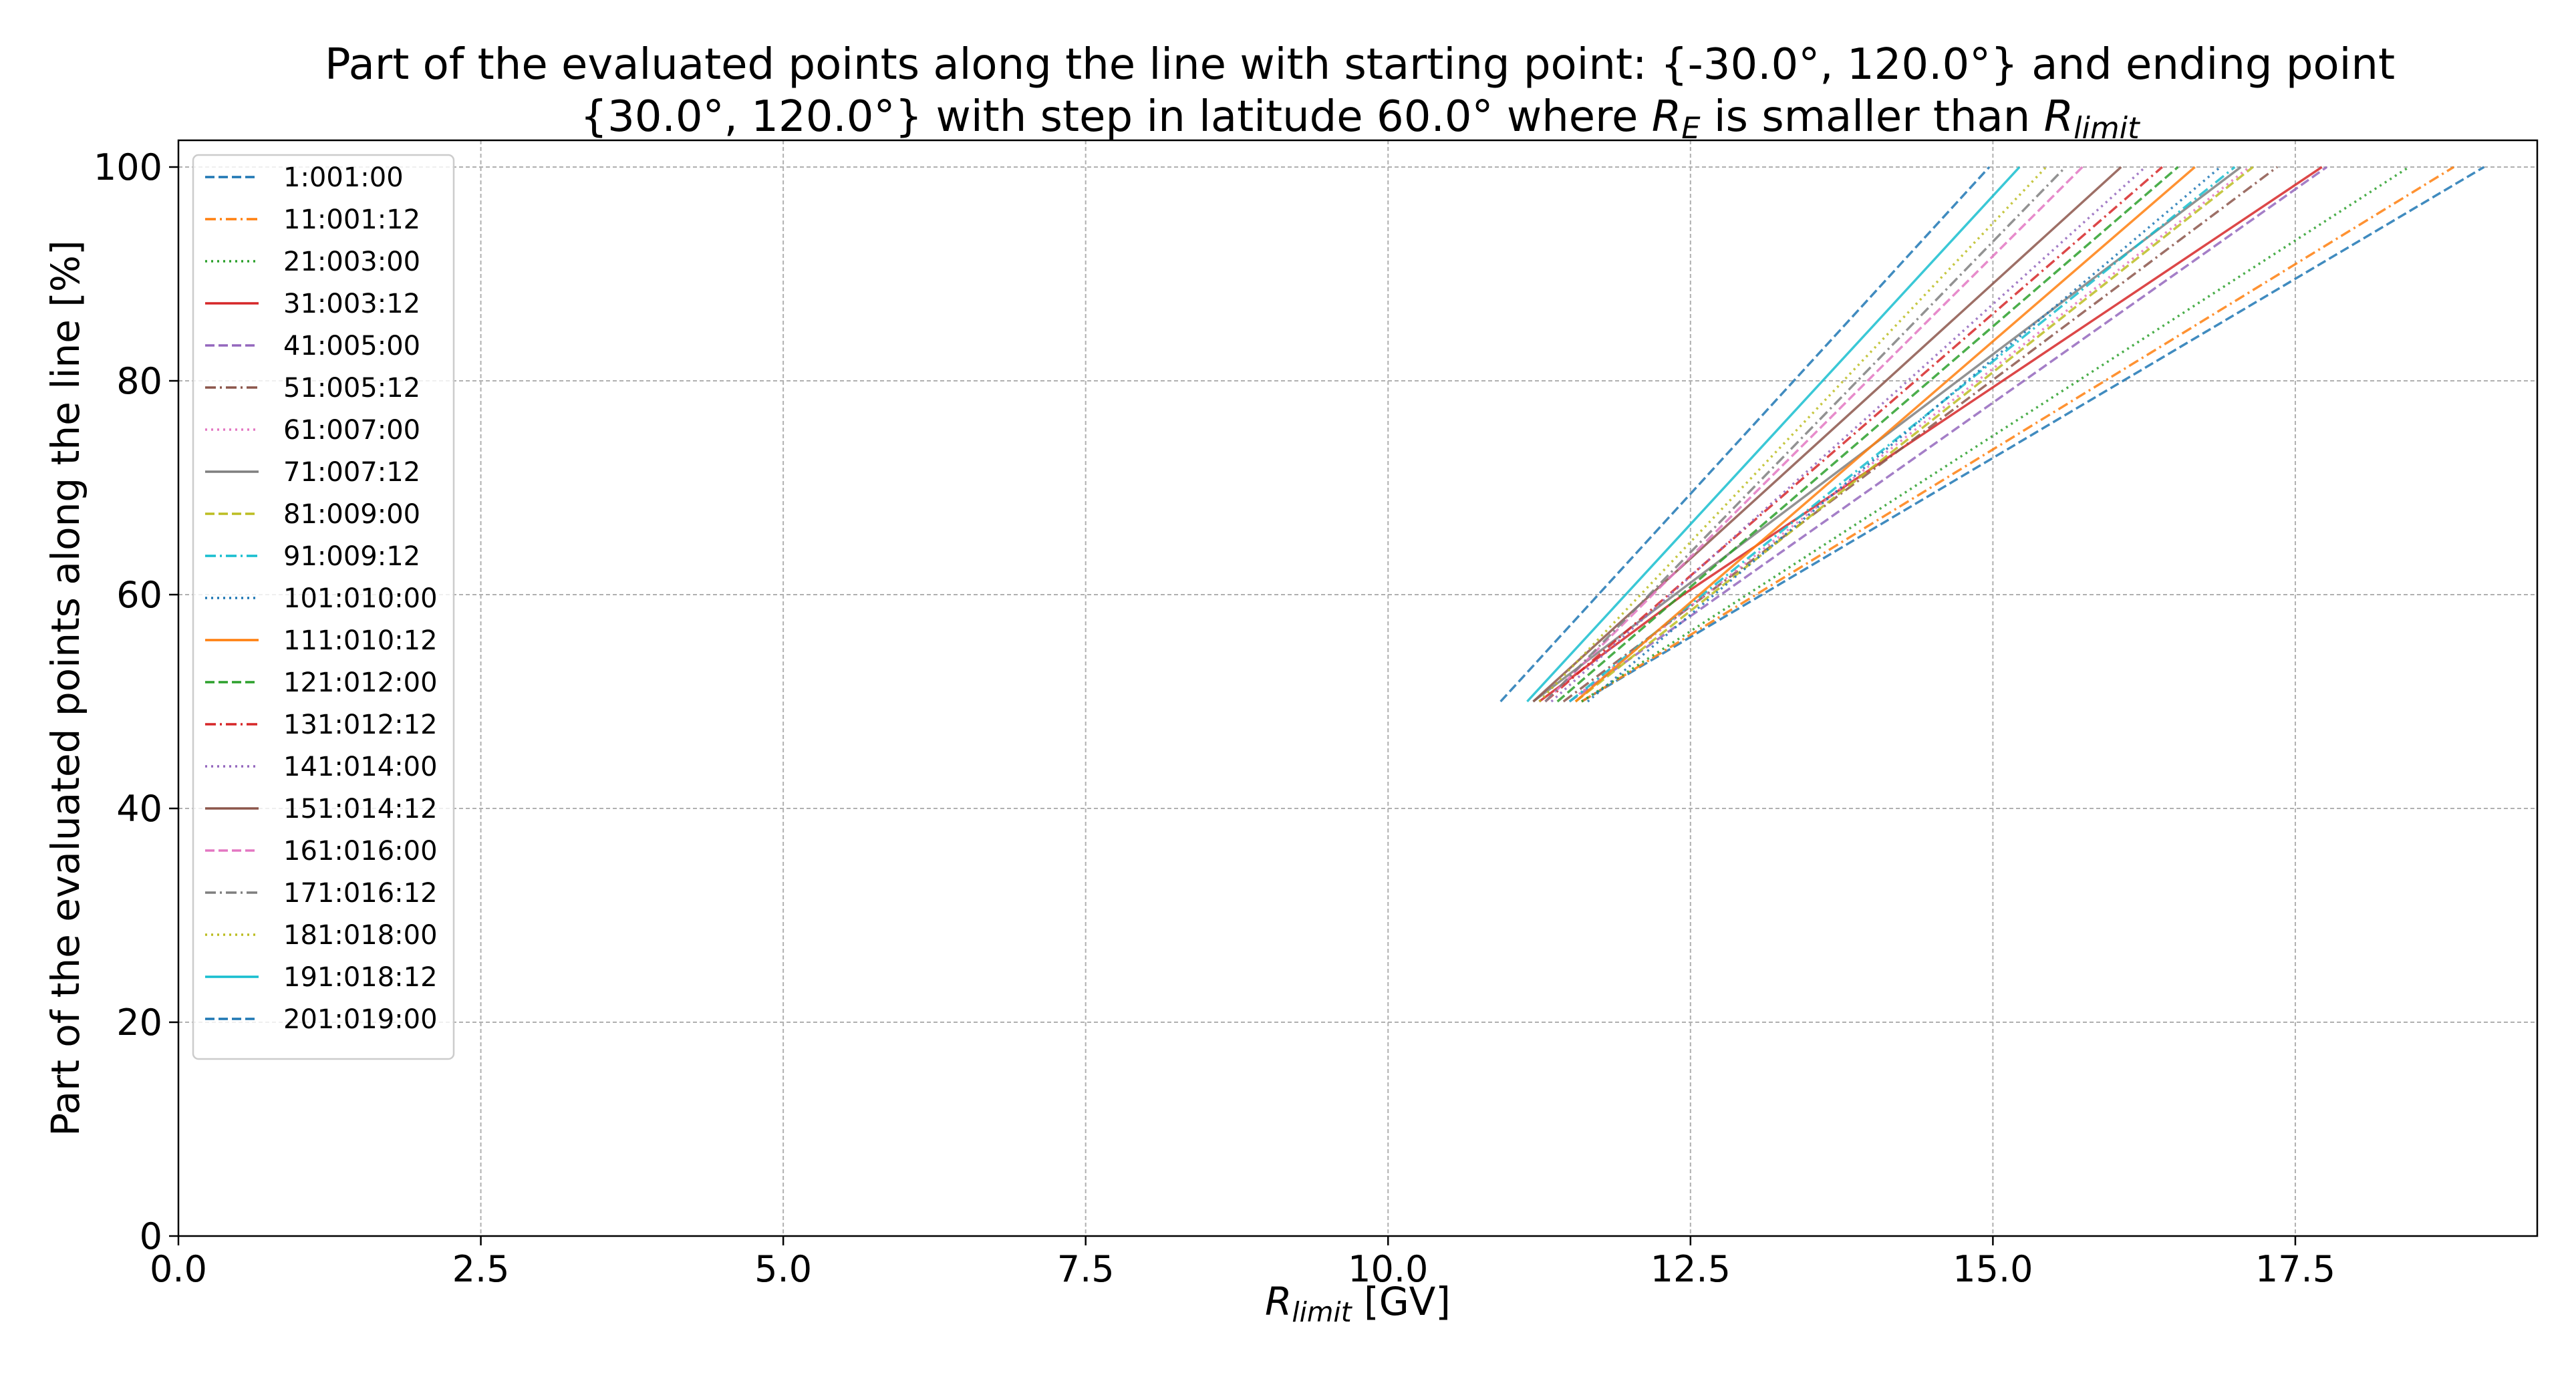 The height and width of the screenshot is (1373, 2576). Describe the element at coordinates (360, 851) in the screenshot. I see `legend-label: 161:016:00` at that location.